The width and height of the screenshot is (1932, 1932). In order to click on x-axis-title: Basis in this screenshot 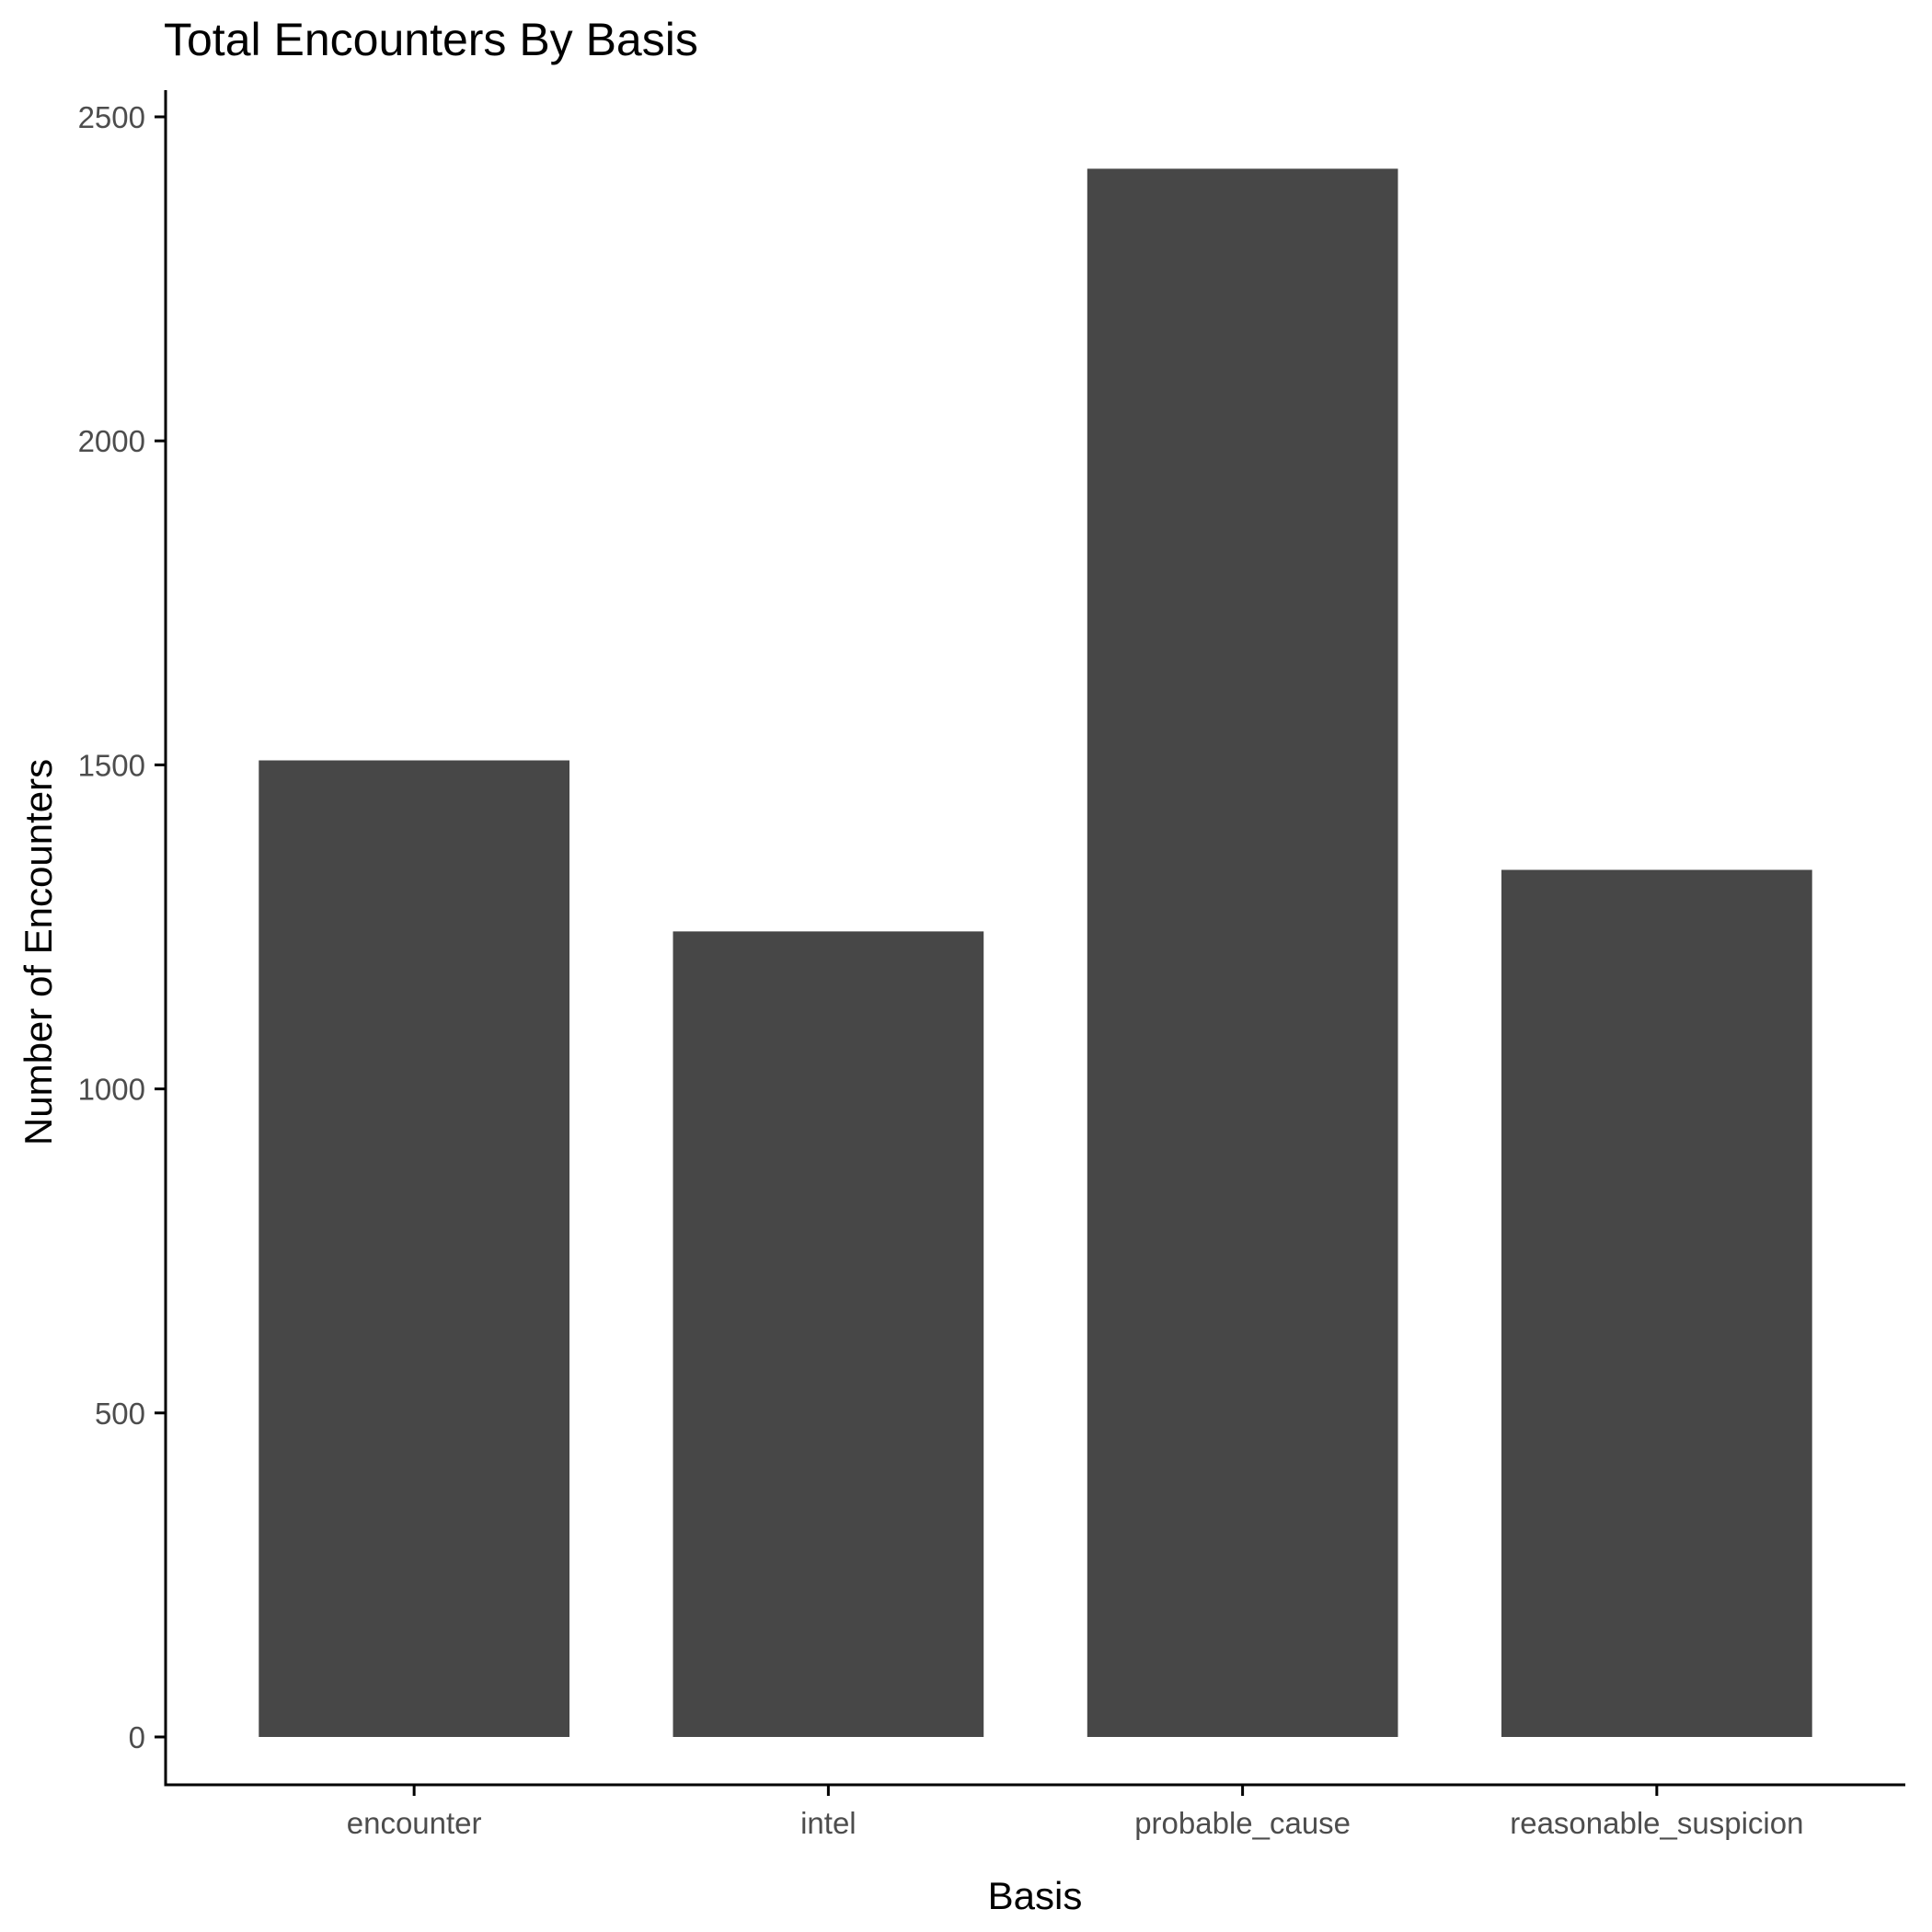, I will do `click(1035, 1895)`.